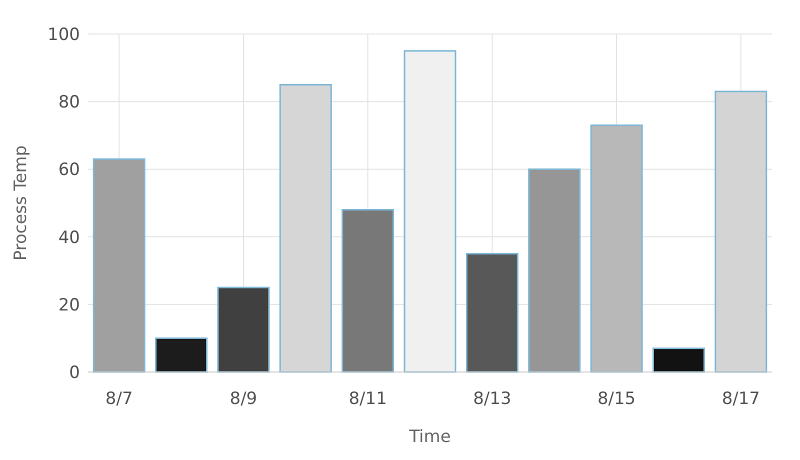 This screenshot has height=460, width=800. What do you see at coordinates (69, 305) in the screenshot?
I see `y-tick-label: 20` at bounding box center [69, 305].